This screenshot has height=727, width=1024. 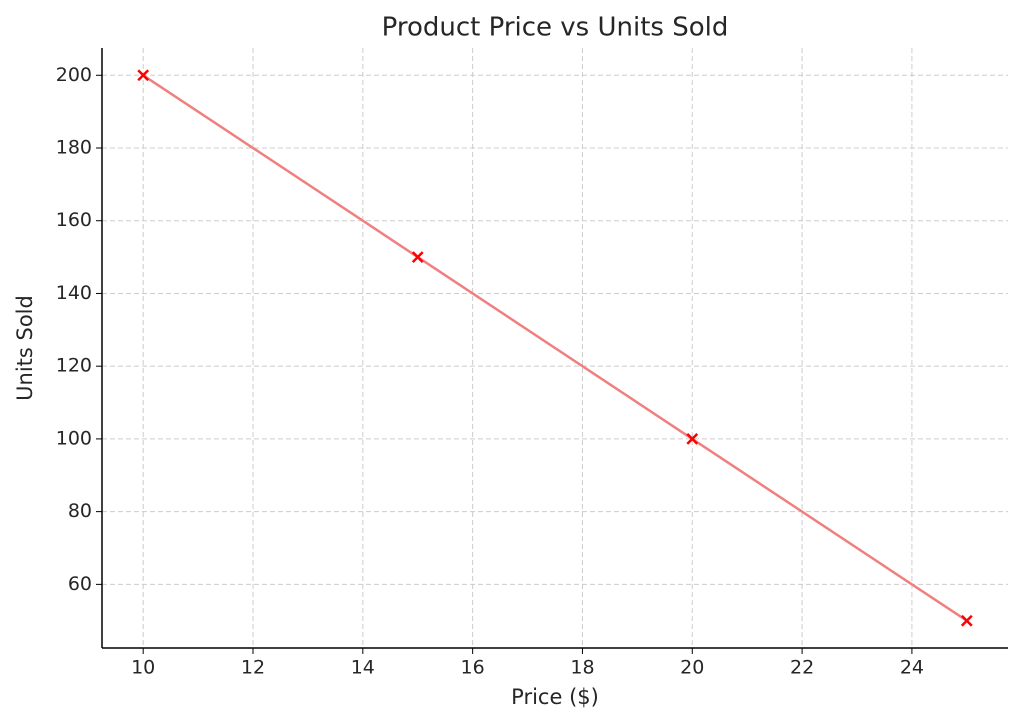 I want to click on x-tick-label: 24, so click(x=912, y=668).